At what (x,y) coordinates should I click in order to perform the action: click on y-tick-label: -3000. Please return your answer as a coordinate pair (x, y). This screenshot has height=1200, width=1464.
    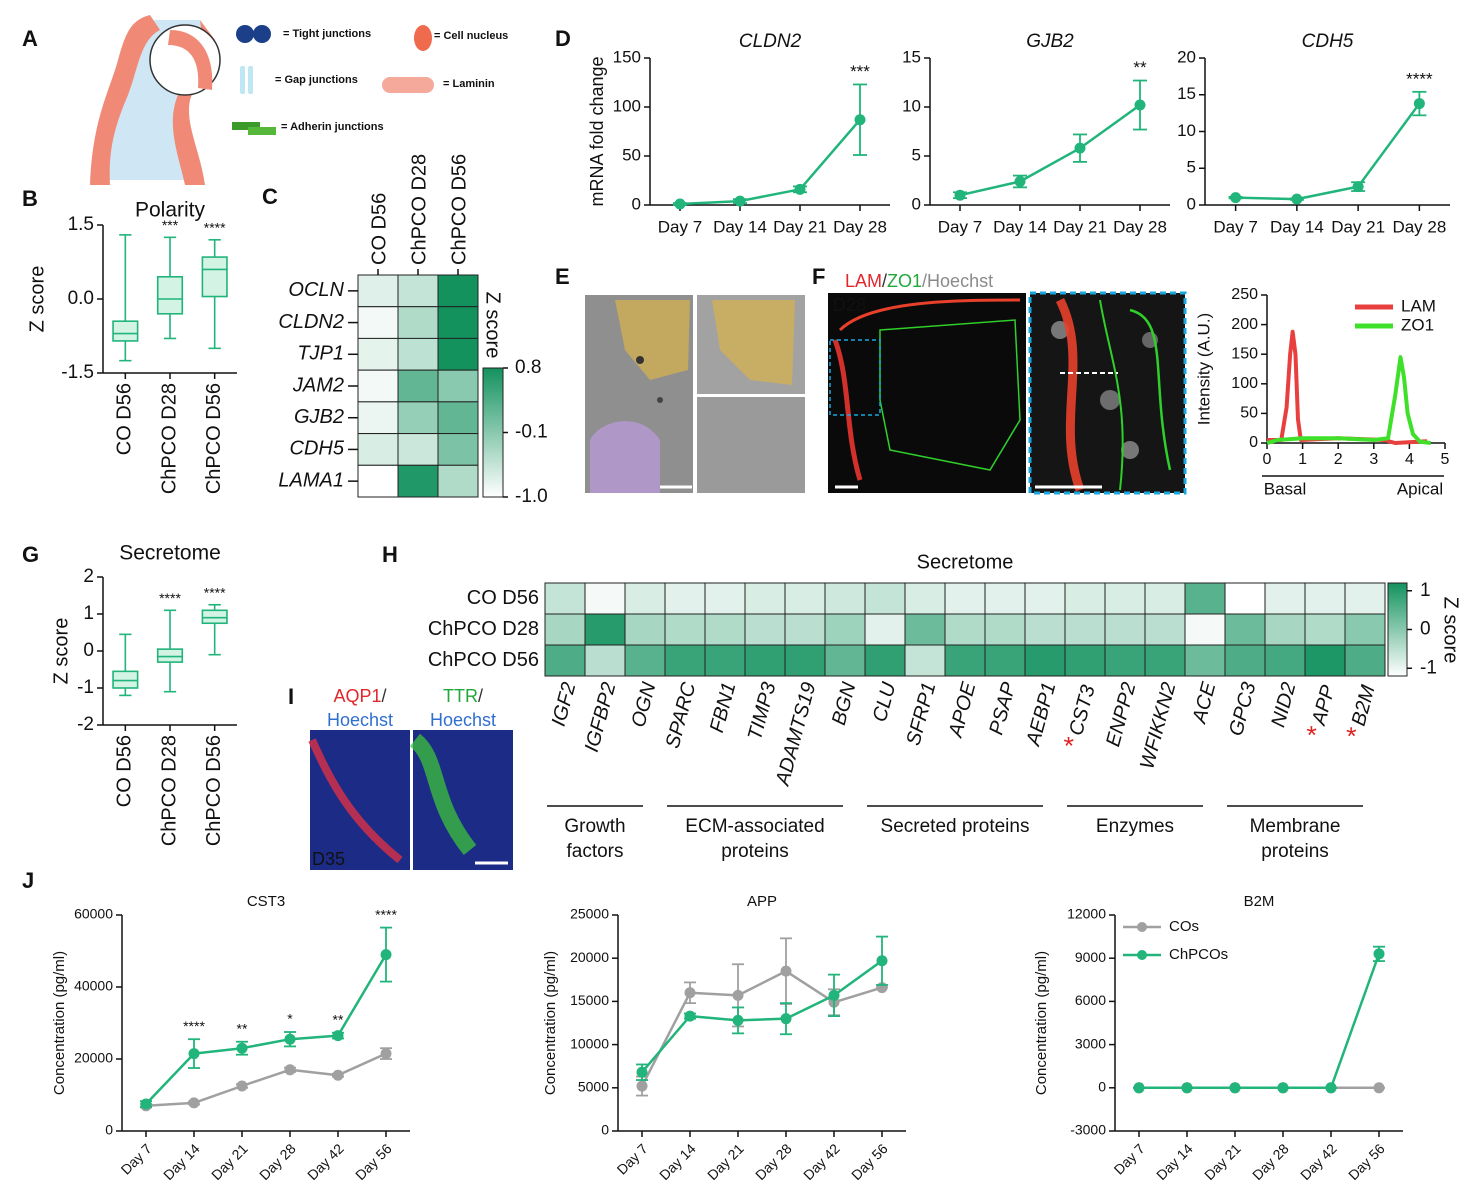
    Looking at the image, I should click on (1088, 1130).